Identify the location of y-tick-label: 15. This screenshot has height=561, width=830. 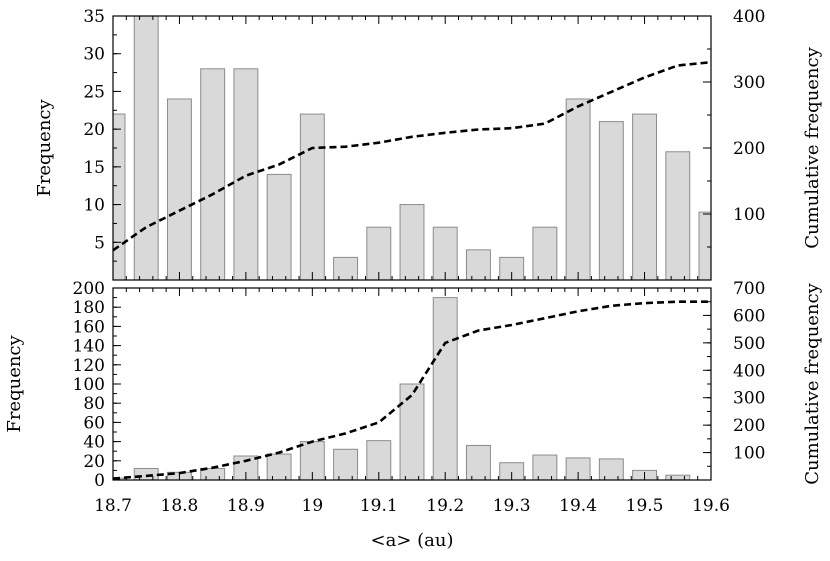
(94, 168).